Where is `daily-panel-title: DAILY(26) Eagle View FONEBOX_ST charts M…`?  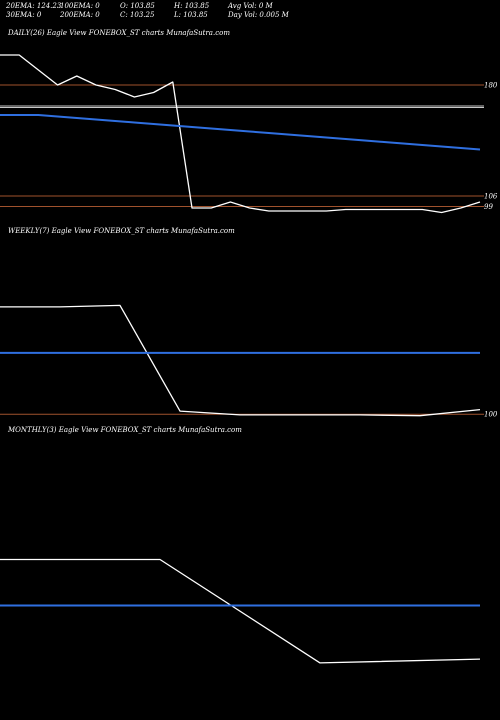 daily-panel-title: DAILY(26) Eagle View FONEBOX_ST charts M… is located at coordinates (119, 33).